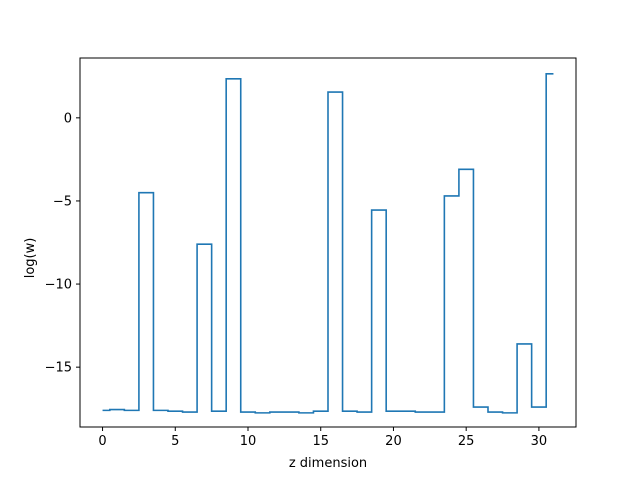  I want to click on y-tick-label: −15, so click(58, 368).